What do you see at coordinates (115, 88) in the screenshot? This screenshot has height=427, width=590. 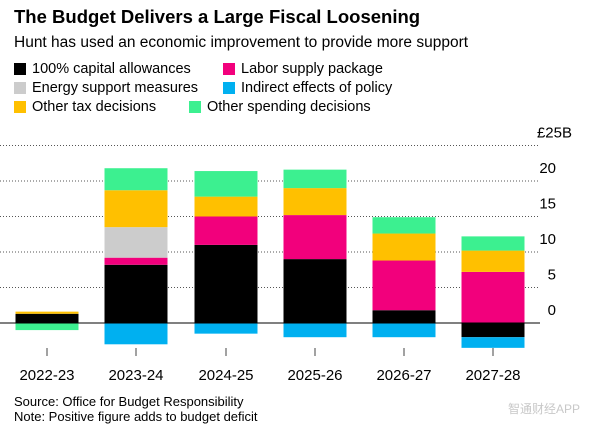 I see `legend-label: Energy support measures` at bounding box center [115, 88].